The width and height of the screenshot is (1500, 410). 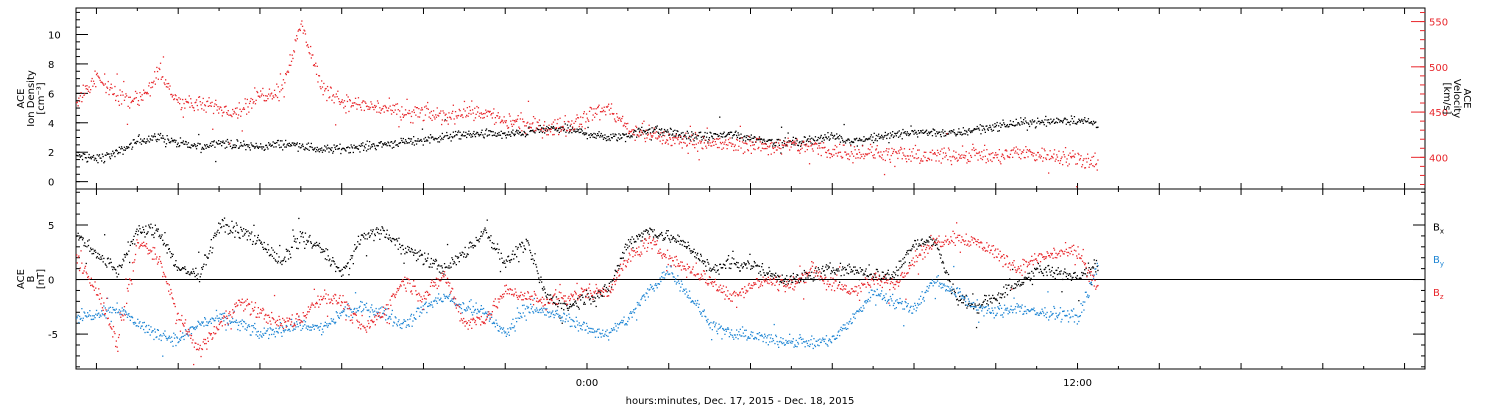 What do you see at coordinates (51, 65) in the screenshot?
I see `y-tick-label: 8` at bounding box center [51, 65].